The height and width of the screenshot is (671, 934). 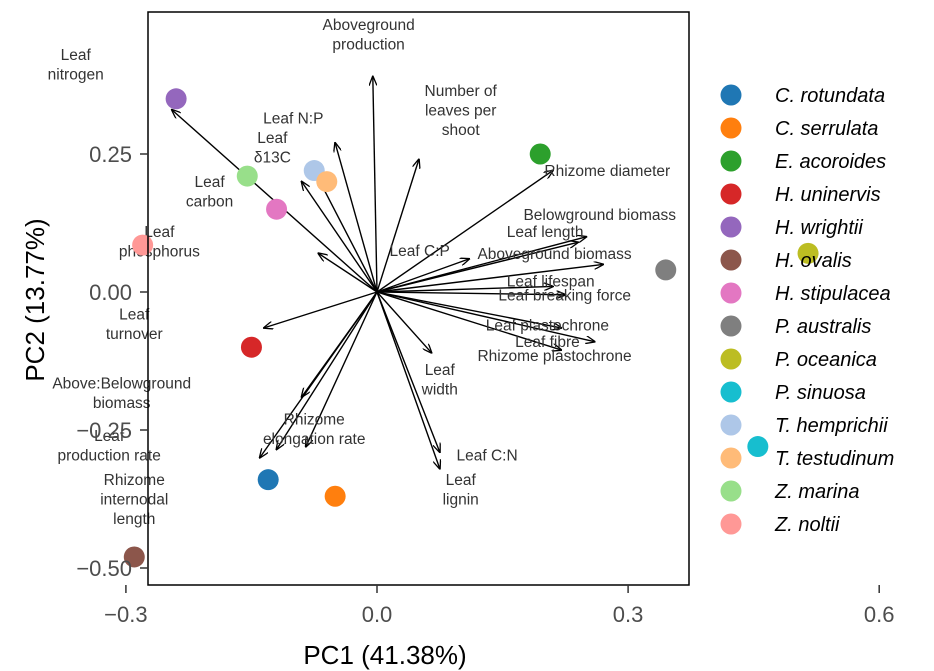 I want to click on loading-label: Leaf C:N, so click(x=487, y=455).